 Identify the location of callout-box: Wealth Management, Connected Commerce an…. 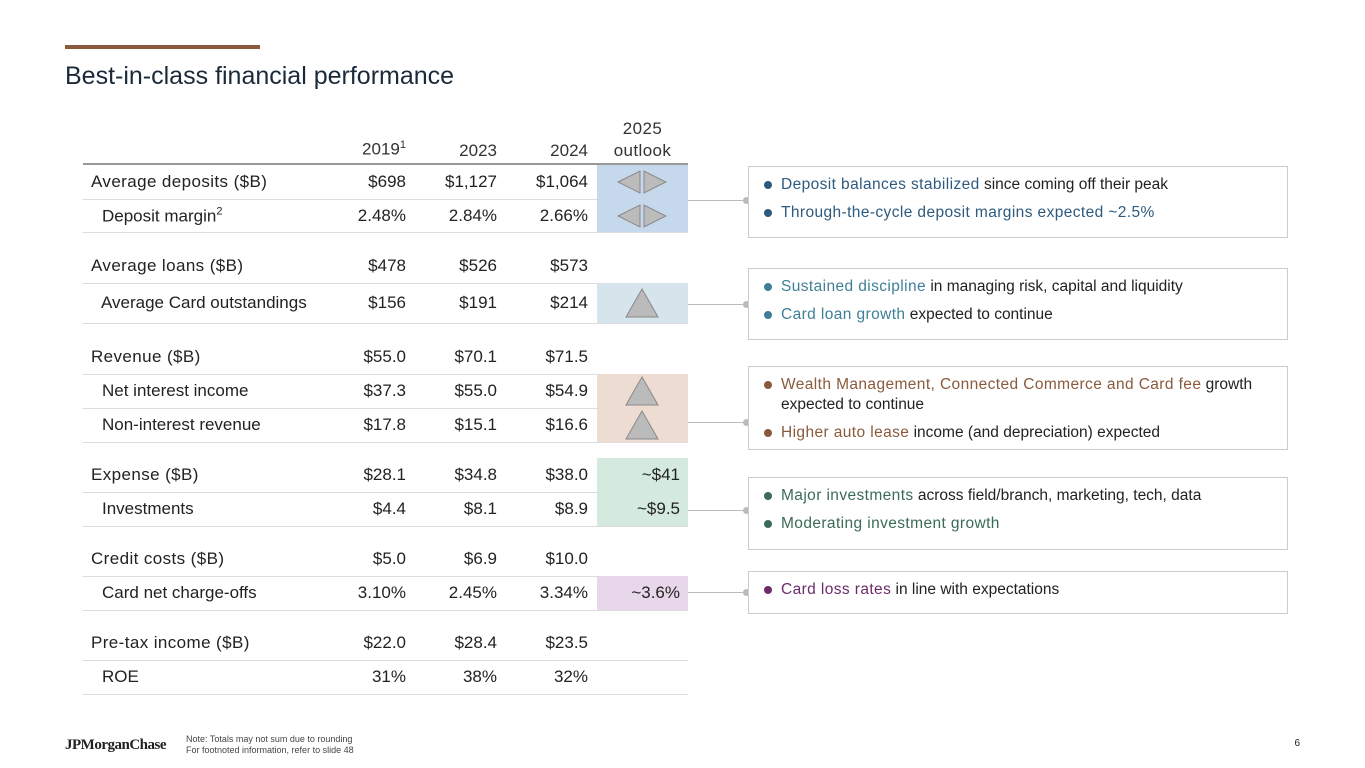
(1018, 408).